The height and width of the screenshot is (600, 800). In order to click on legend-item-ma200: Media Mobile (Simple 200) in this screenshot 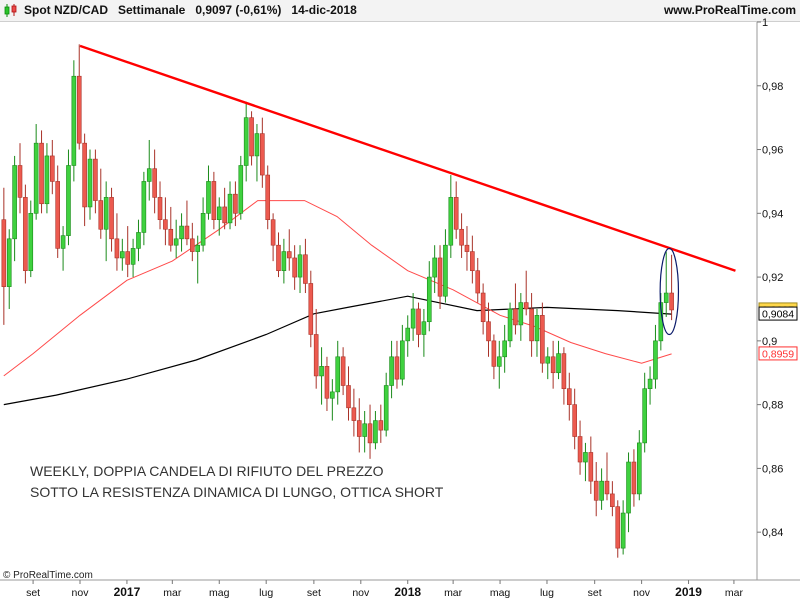, I will do `click(108, 29)`.